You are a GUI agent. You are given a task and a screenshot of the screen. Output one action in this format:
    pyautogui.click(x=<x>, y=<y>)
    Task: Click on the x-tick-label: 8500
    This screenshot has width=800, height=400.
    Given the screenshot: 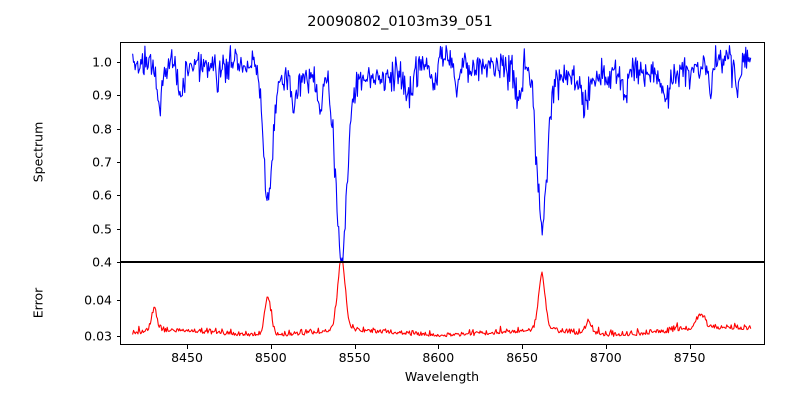 What is the action you would take?
    pyautogui.click(x=270, y=357)
    